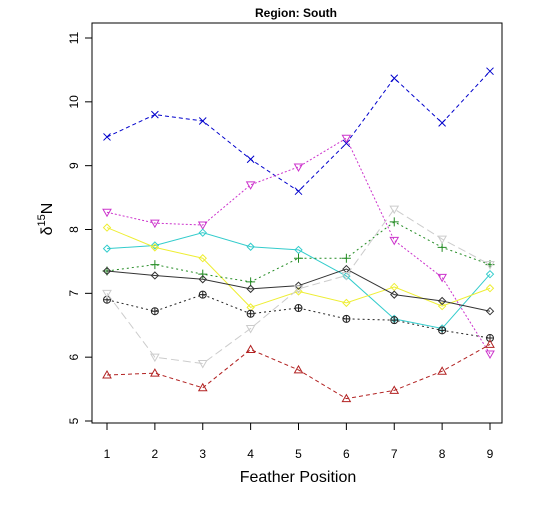 Image resolution: width=540 pixels, height=508 pixels. I want to click on y-axis-label-base: δ, so click(47, 230).